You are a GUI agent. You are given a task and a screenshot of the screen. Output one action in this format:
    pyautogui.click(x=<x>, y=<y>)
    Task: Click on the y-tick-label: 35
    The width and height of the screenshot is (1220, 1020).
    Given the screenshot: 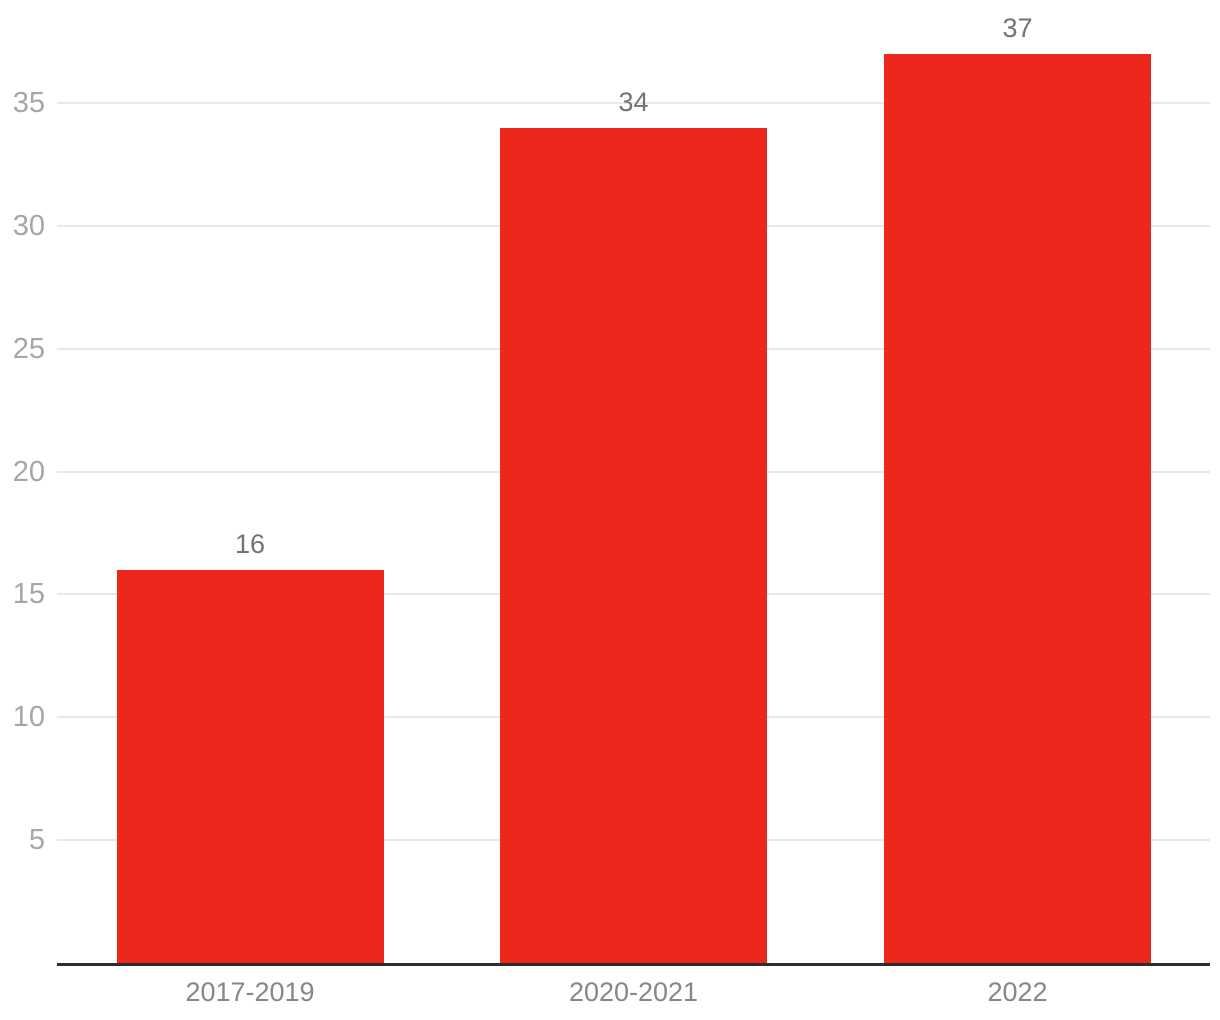 What is the action you would take?
    pyautogui.click(x=28, y=103)
    